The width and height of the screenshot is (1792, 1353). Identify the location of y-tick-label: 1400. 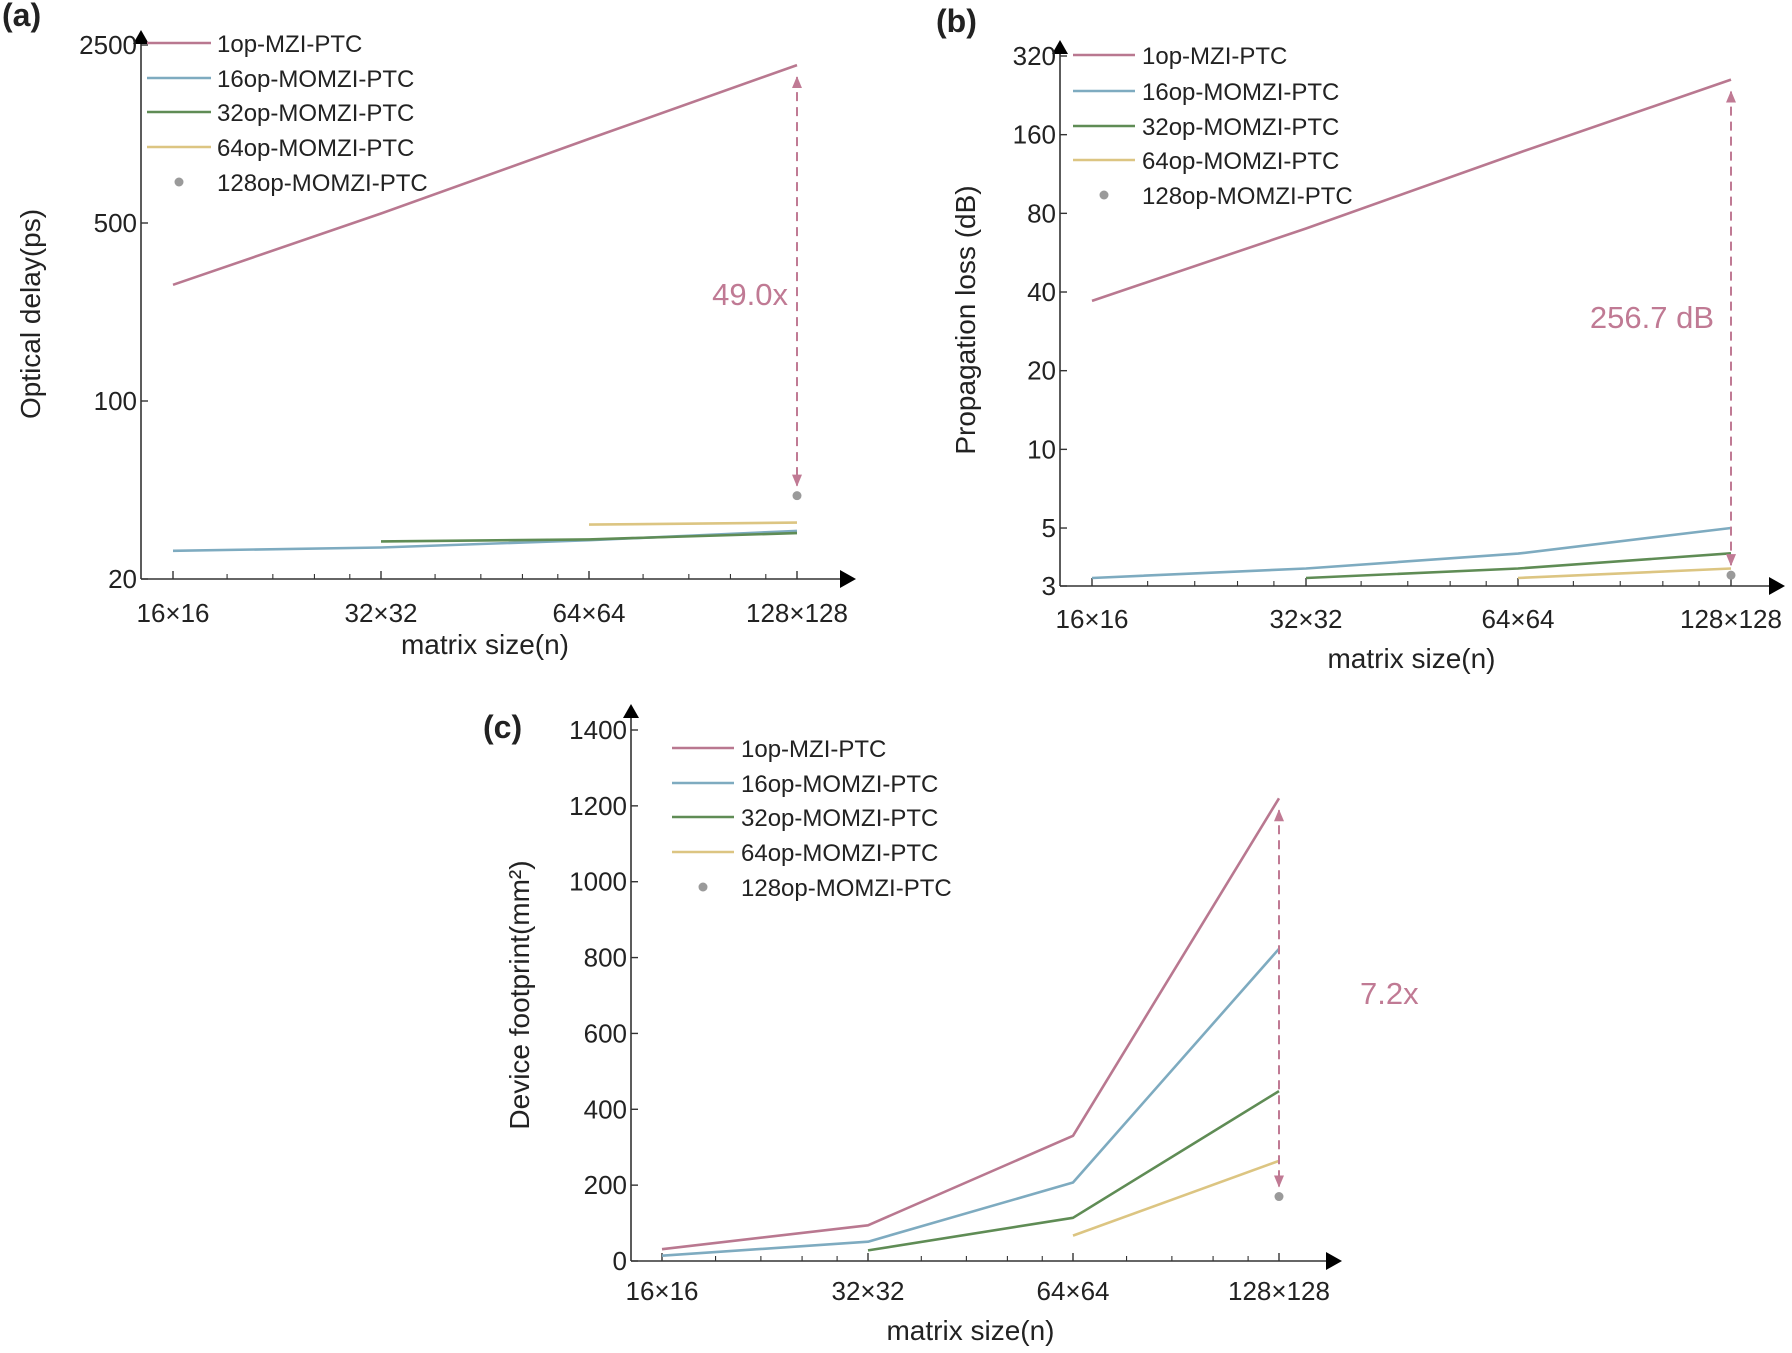
(598, 730).